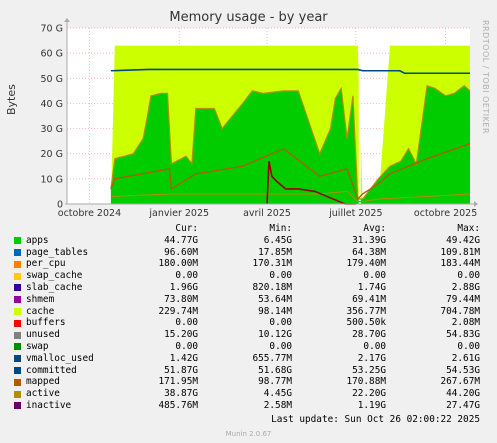 This screenshot has width=497, height=443. I want to click on series-buffers-line, so click(311, 183).